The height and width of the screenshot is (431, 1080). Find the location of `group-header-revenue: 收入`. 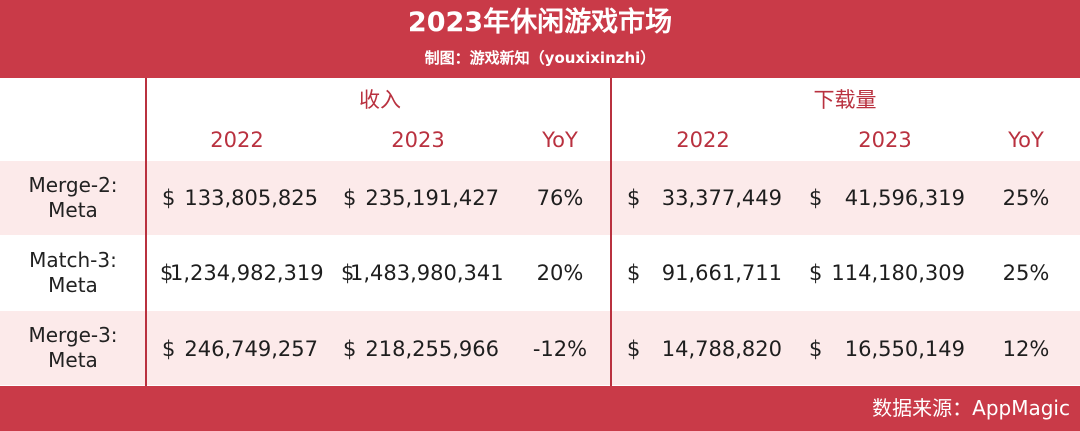

group-header-revenue: 收入 is located at coordinates (380, 100).